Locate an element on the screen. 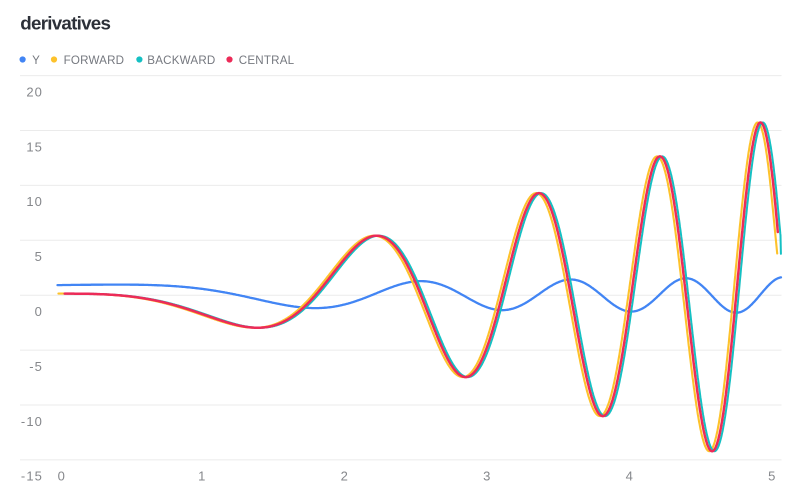 Image resolution: width=800 pixels, height=503 pixels. svg-text: 10 is located at coordinates (34, 201).